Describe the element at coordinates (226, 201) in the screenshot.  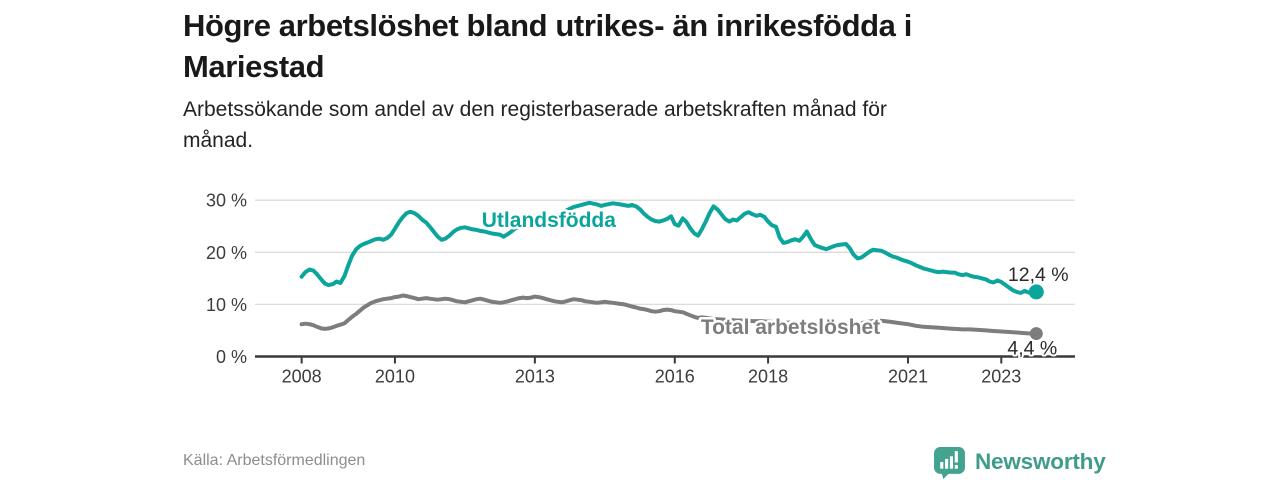
I see `y-tick-label-30: 30 %` at that location.